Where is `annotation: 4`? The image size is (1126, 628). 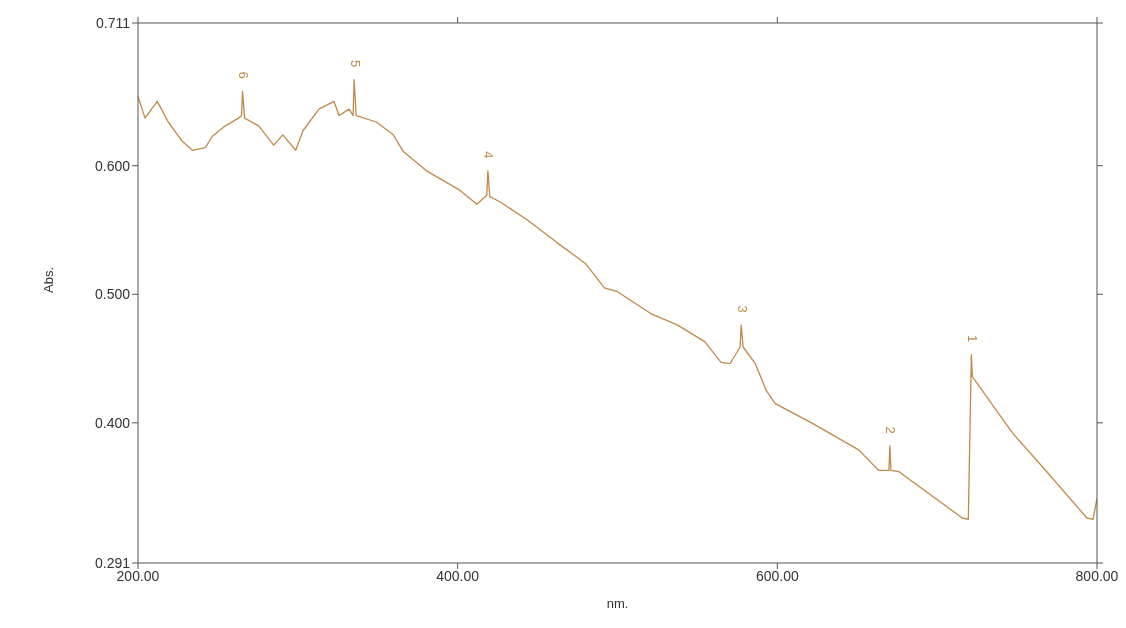
annotation: 4 is located at coordinates (489, 155).